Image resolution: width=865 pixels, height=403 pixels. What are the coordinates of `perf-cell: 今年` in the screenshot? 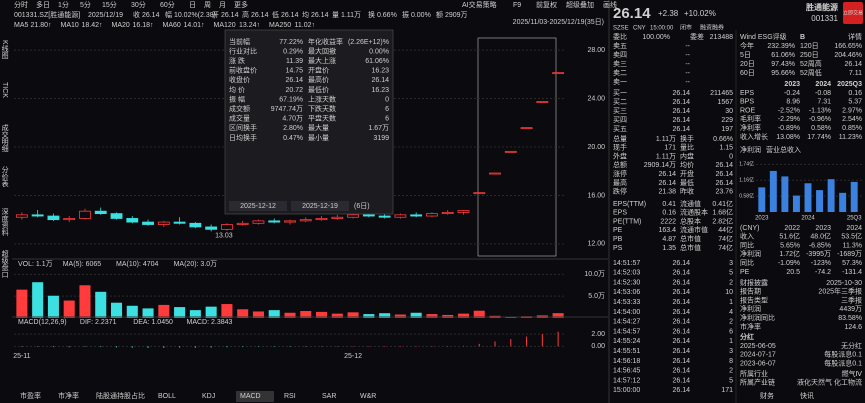 It's located at (747, 45).